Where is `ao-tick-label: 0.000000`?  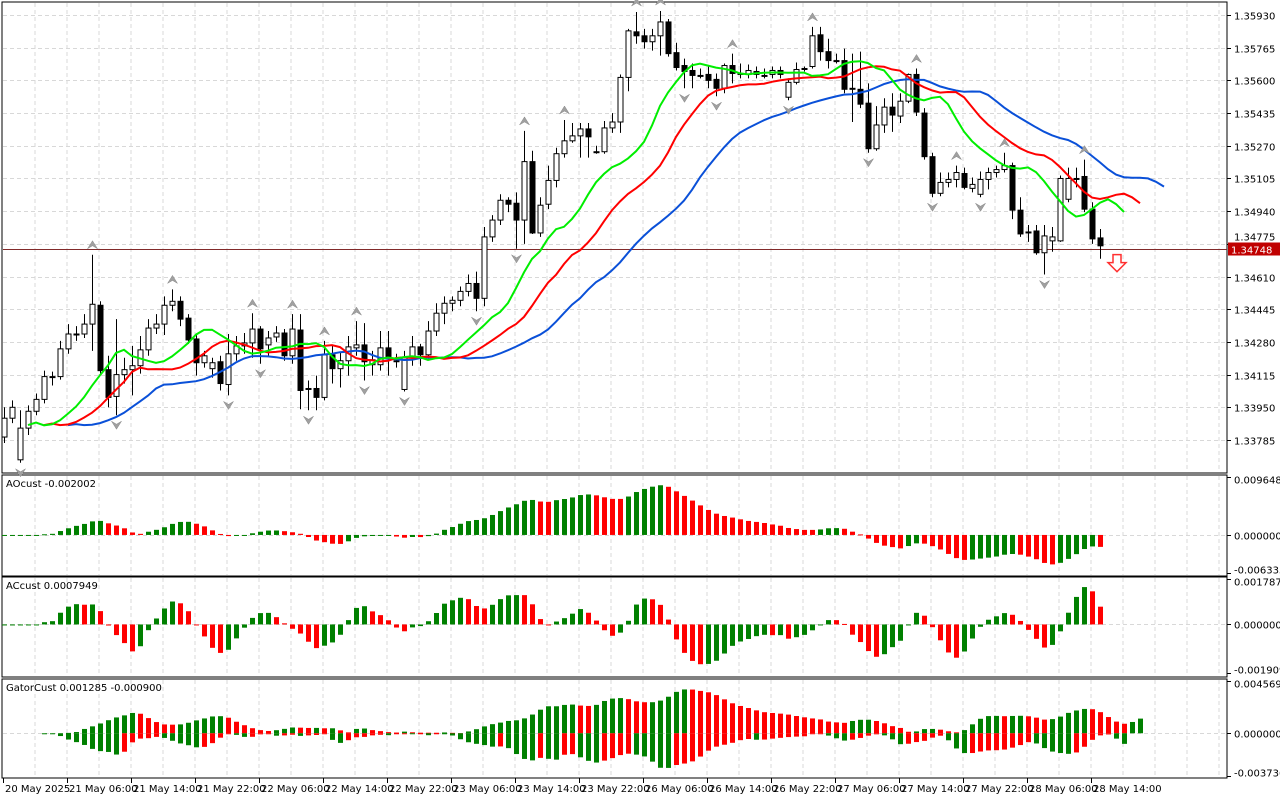 ao-tick-label: 0.000000 is located at coordinates (1257, 537).